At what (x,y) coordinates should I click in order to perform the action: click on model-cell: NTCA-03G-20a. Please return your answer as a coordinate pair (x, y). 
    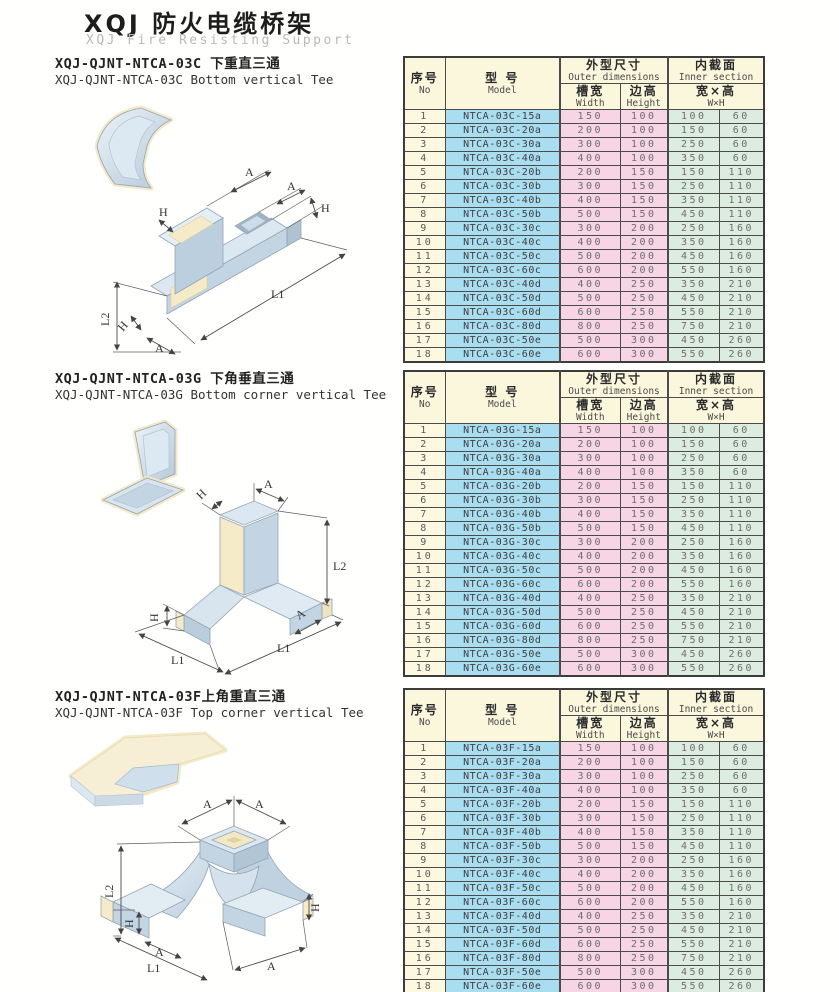
    Looking at the image, I should click on (502, 444).